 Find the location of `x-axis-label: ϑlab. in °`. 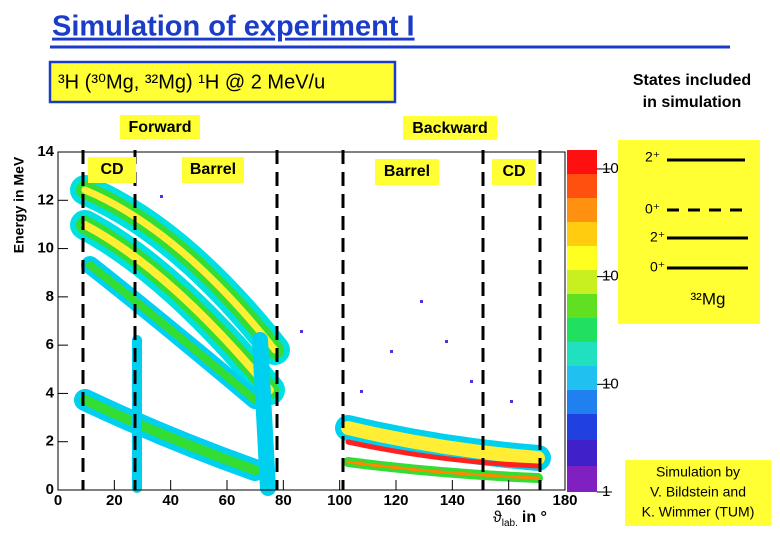

x-axis-label: ϑlab. in ° is located at coordinates (520, 518).